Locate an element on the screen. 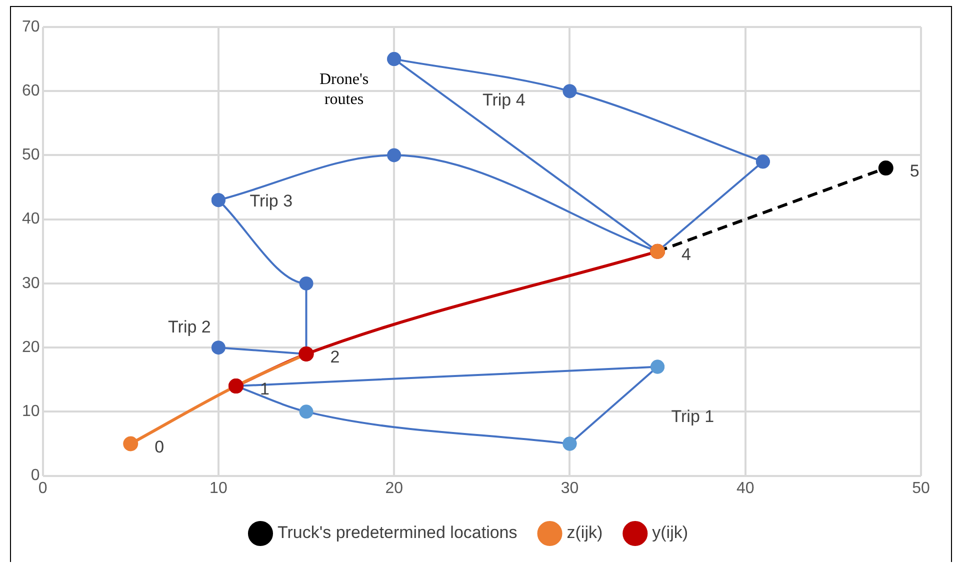  annotation: 4 is located at coordinates (687, 254).